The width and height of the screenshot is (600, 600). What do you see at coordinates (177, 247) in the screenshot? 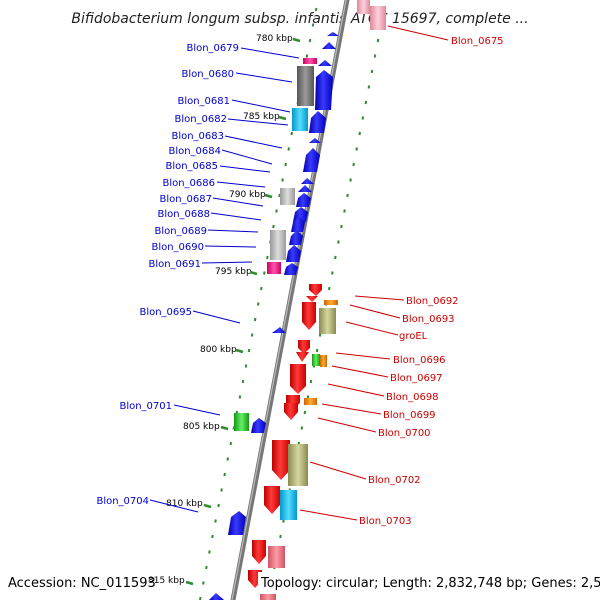
I see `gene-label: Blon_0690` at bounding box center [177, 247].